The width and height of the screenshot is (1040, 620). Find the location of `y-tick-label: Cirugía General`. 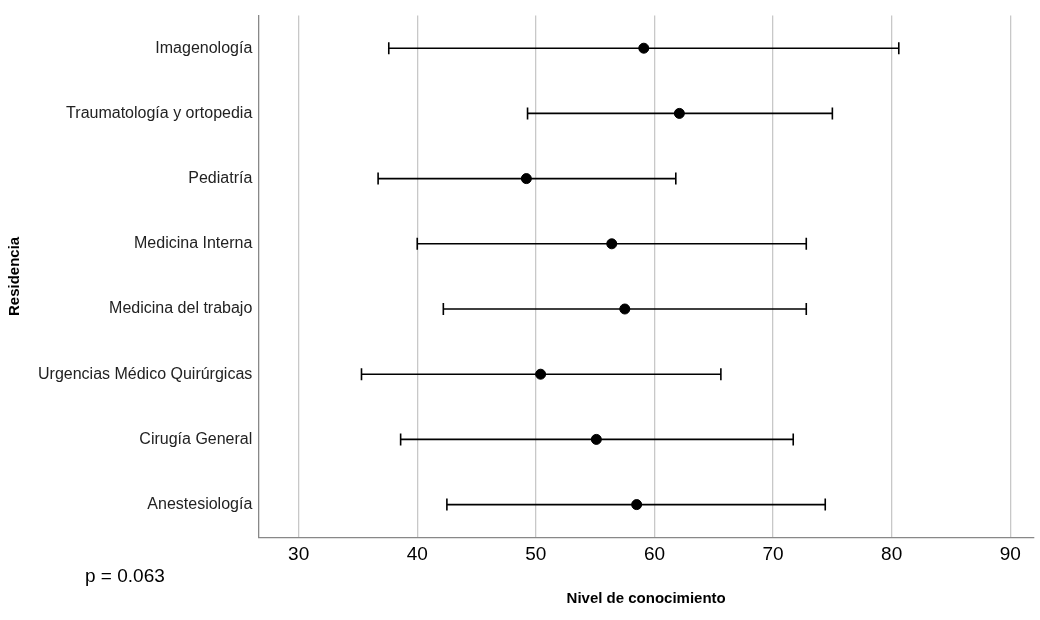

y-tick-label: Cirugía General is located at coordinates (196, 438).